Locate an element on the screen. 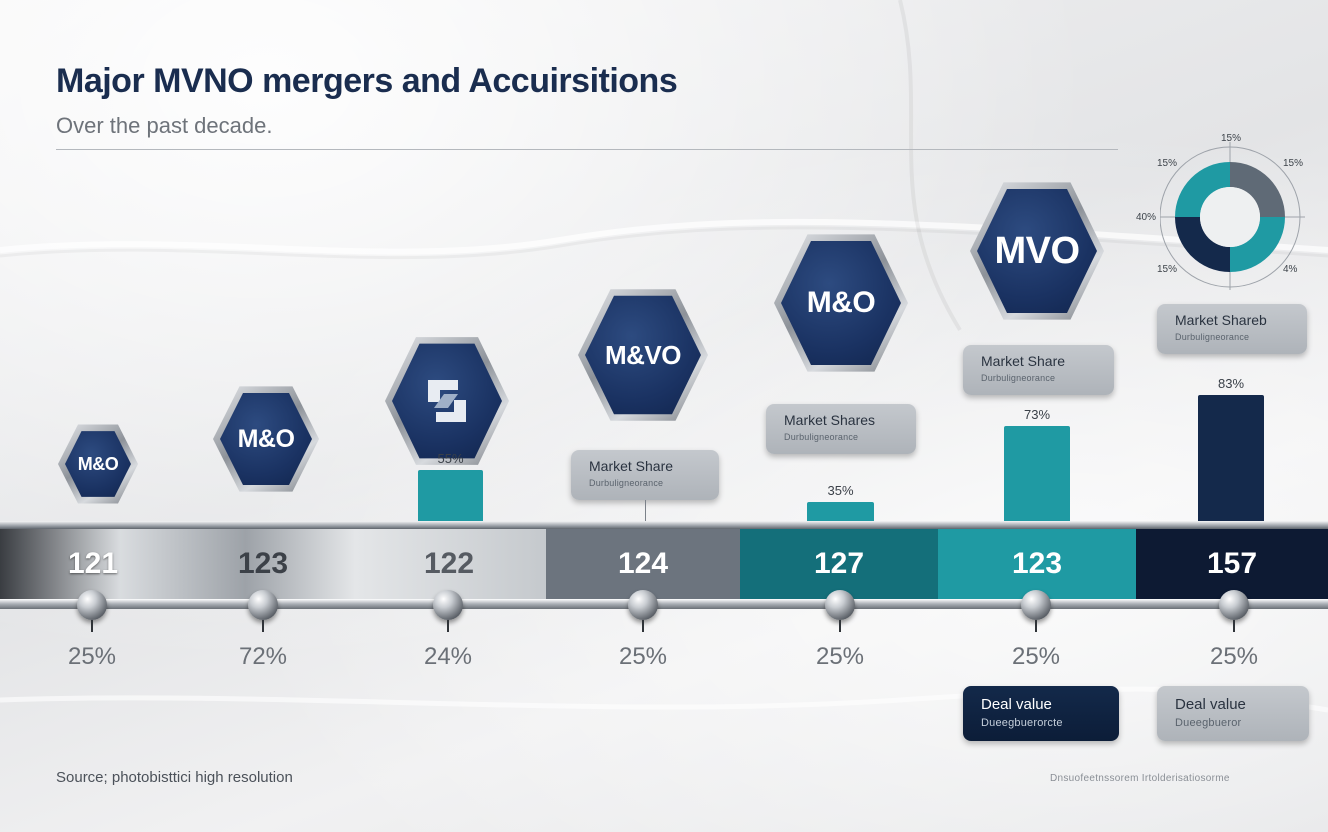  deal-card-sublabel: Dueegbuerorcte is located at coordinates (1022, 723).